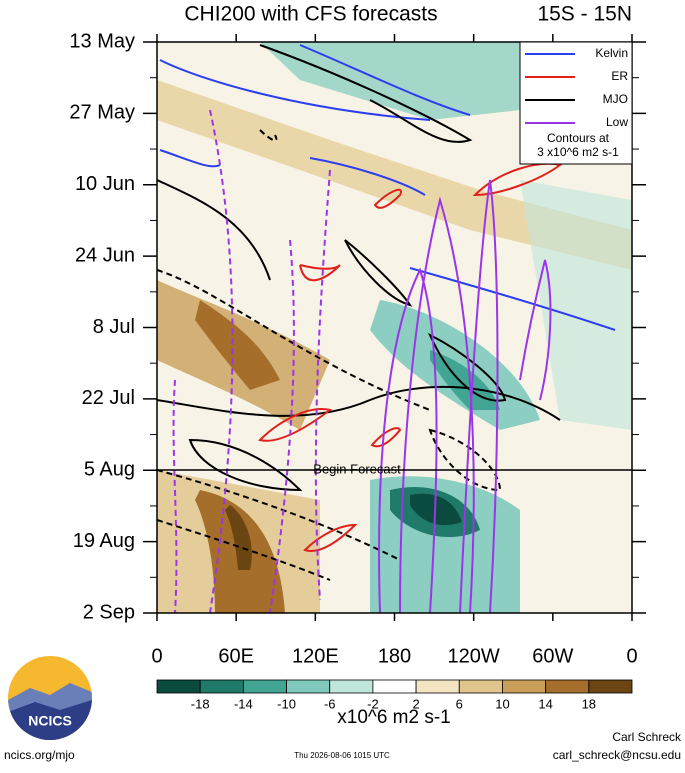  Describe the element at coordinates (310, 14) in the screenshot. I see `chart-title: CHI200 with CFS forecasts` at that location.